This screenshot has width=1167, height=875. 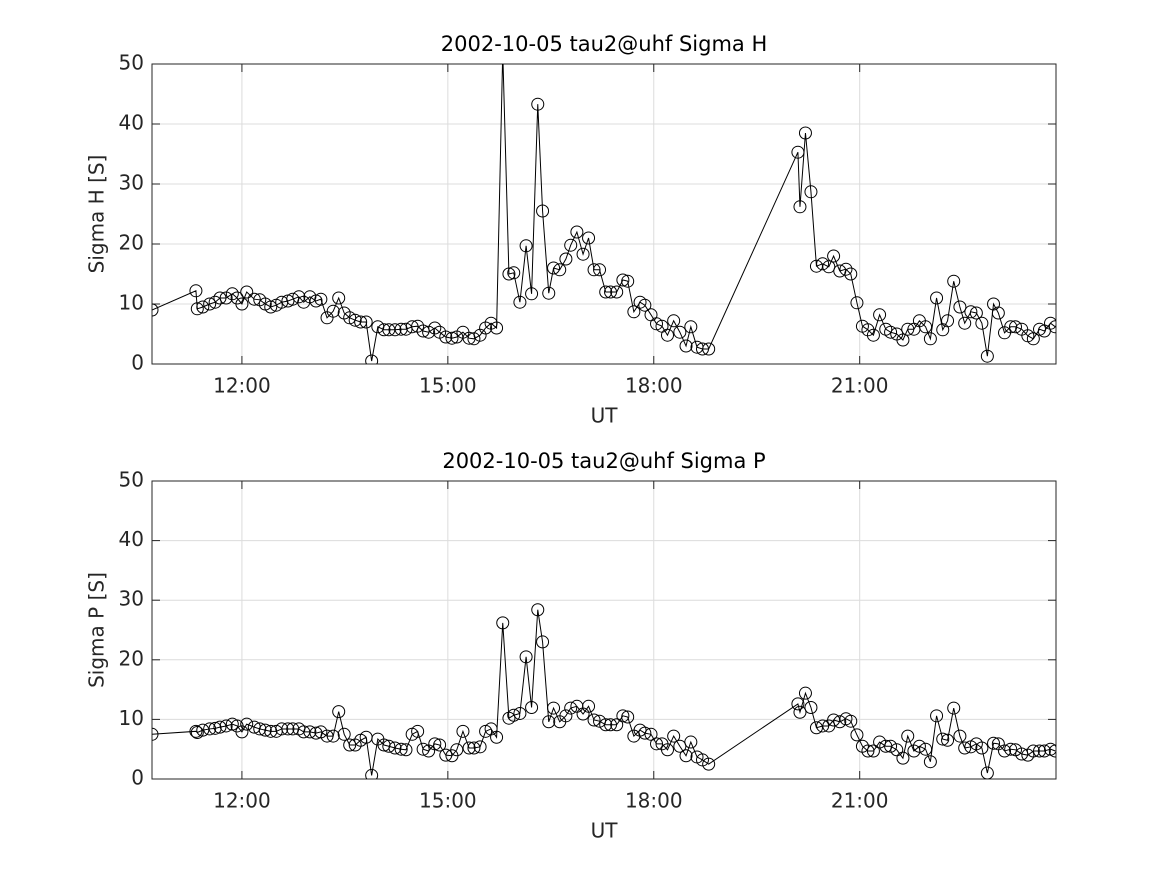 I want to click on x-axis-label: UT, so click(x=605, y=831).